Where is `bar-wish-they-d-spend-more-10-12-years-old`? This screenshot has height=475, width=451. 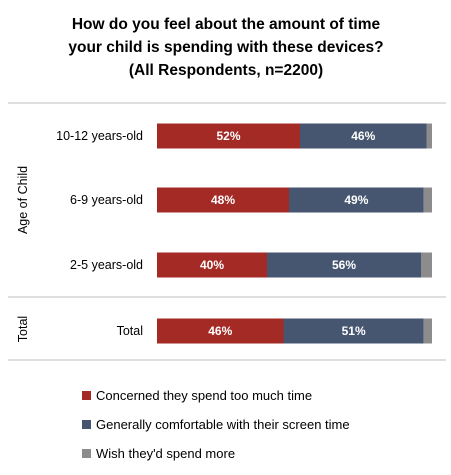
bar-wish-they-d-spend-more-10-12-years-old is located at coordinates (429, 136).